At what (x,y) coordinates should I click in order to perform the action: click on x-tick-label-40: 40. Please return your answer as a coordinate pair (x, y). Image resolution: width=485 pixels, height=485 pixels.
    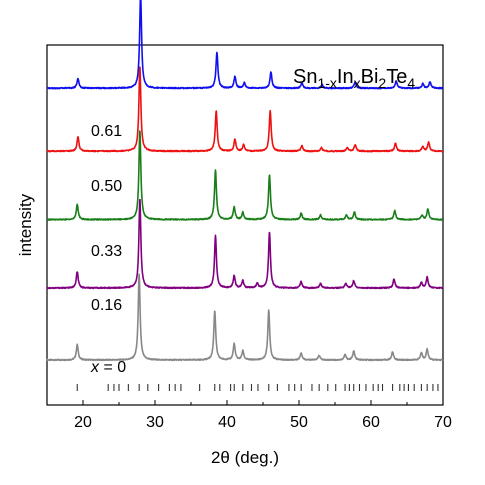
    Looking at the image, I should click on (227, 422).